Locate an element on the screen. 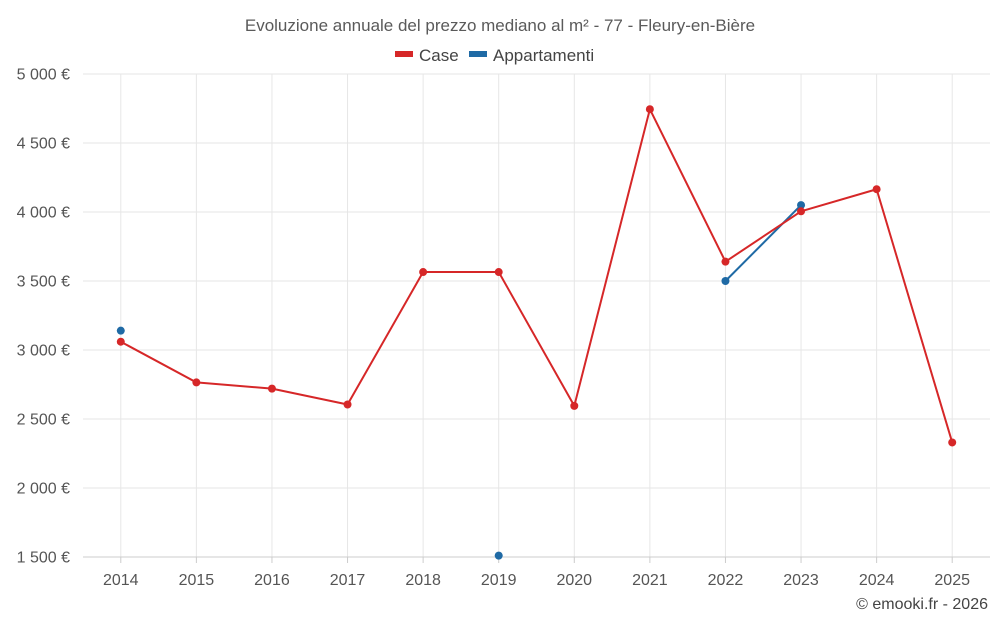  x-tick-label: 2016 is located at coordinates (272, 580).